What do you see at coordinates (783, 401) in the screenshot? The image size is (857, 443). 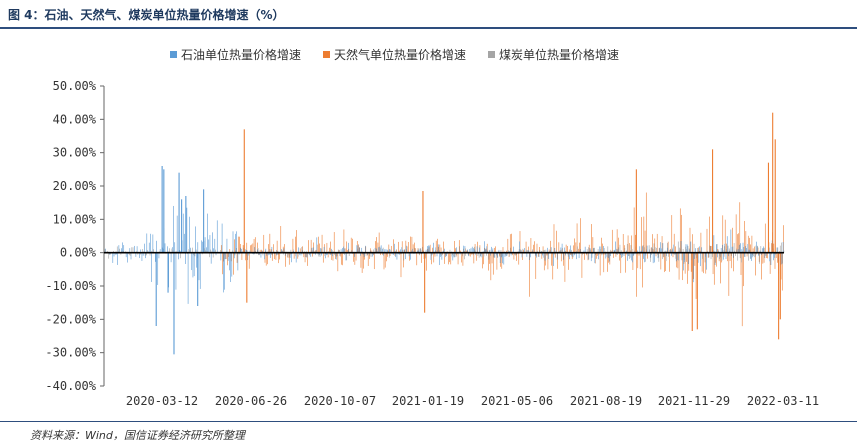 I see `x-tick-label: 2022-03-11` at bounding box center [783, 401].